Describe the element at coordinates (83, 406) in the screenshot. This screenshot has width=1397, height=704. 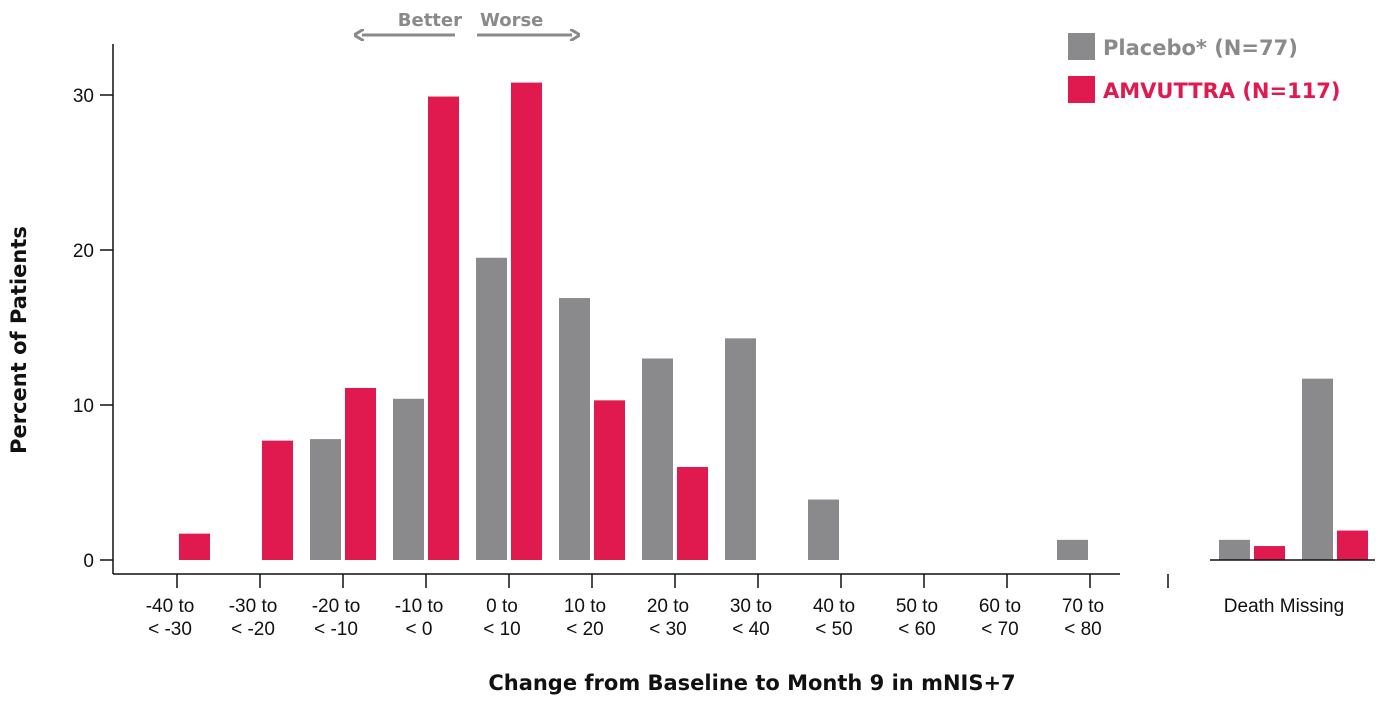
I see `y-tick-label-10: 10` at that location.